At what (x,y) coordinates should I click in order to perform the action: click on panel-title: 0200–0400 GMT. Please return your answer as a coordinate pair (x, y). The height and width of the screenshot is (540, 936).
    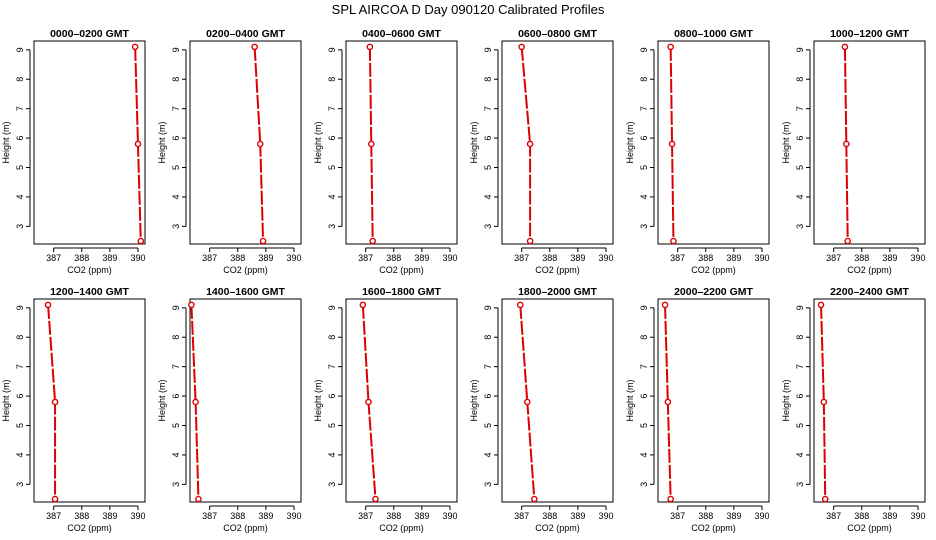
    Looking at the image, I should click on (245, 34).